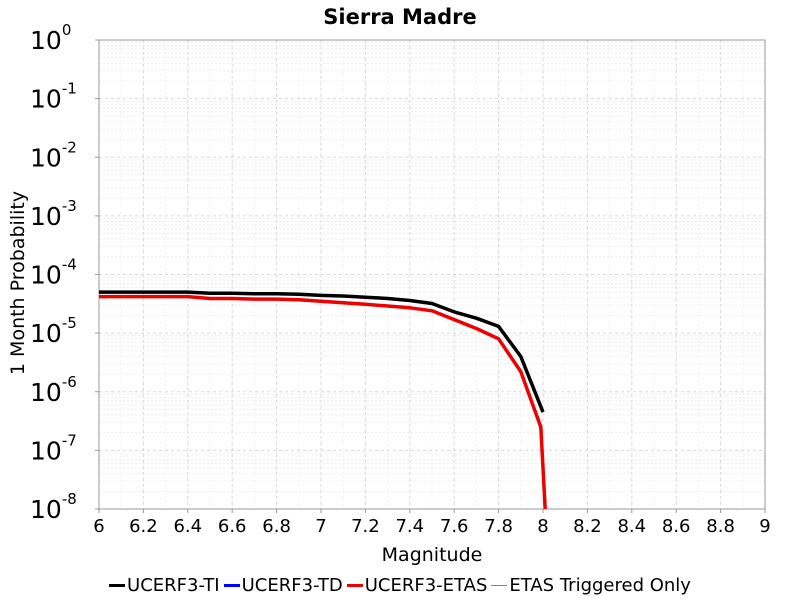 This screenshot has height=600, width=800. What do you see at coordinates (498, 526) in the screenshot?
I see `x-tick-label: 7.8` at bounding box center [498, 526].